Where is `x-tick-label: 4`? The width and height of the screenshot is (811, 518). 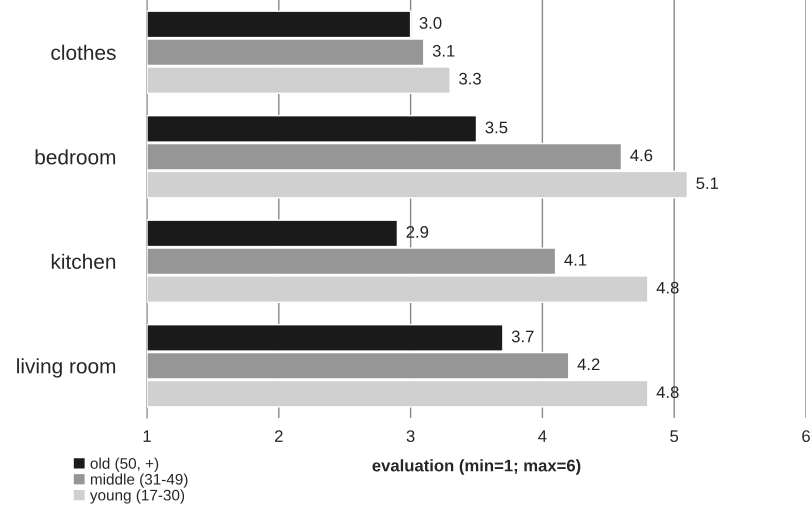
x-tick-label: 4 is located at coordinates (542, 436).